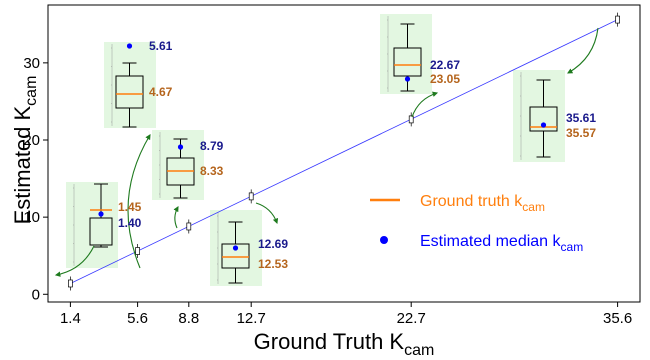 This screenshot has width=650, height=360. I want to click on x-tick-label: 35.6, so click(617, 318).